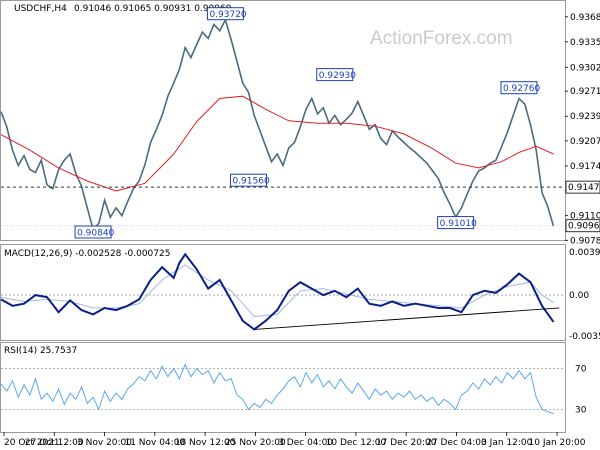 Image resolution: width=600 pixels, height=450 pixels. Describe the element at coordinates (255, 443) in the screenshot. I see `x-tick-label: 25 Nov 20:00` at that location.